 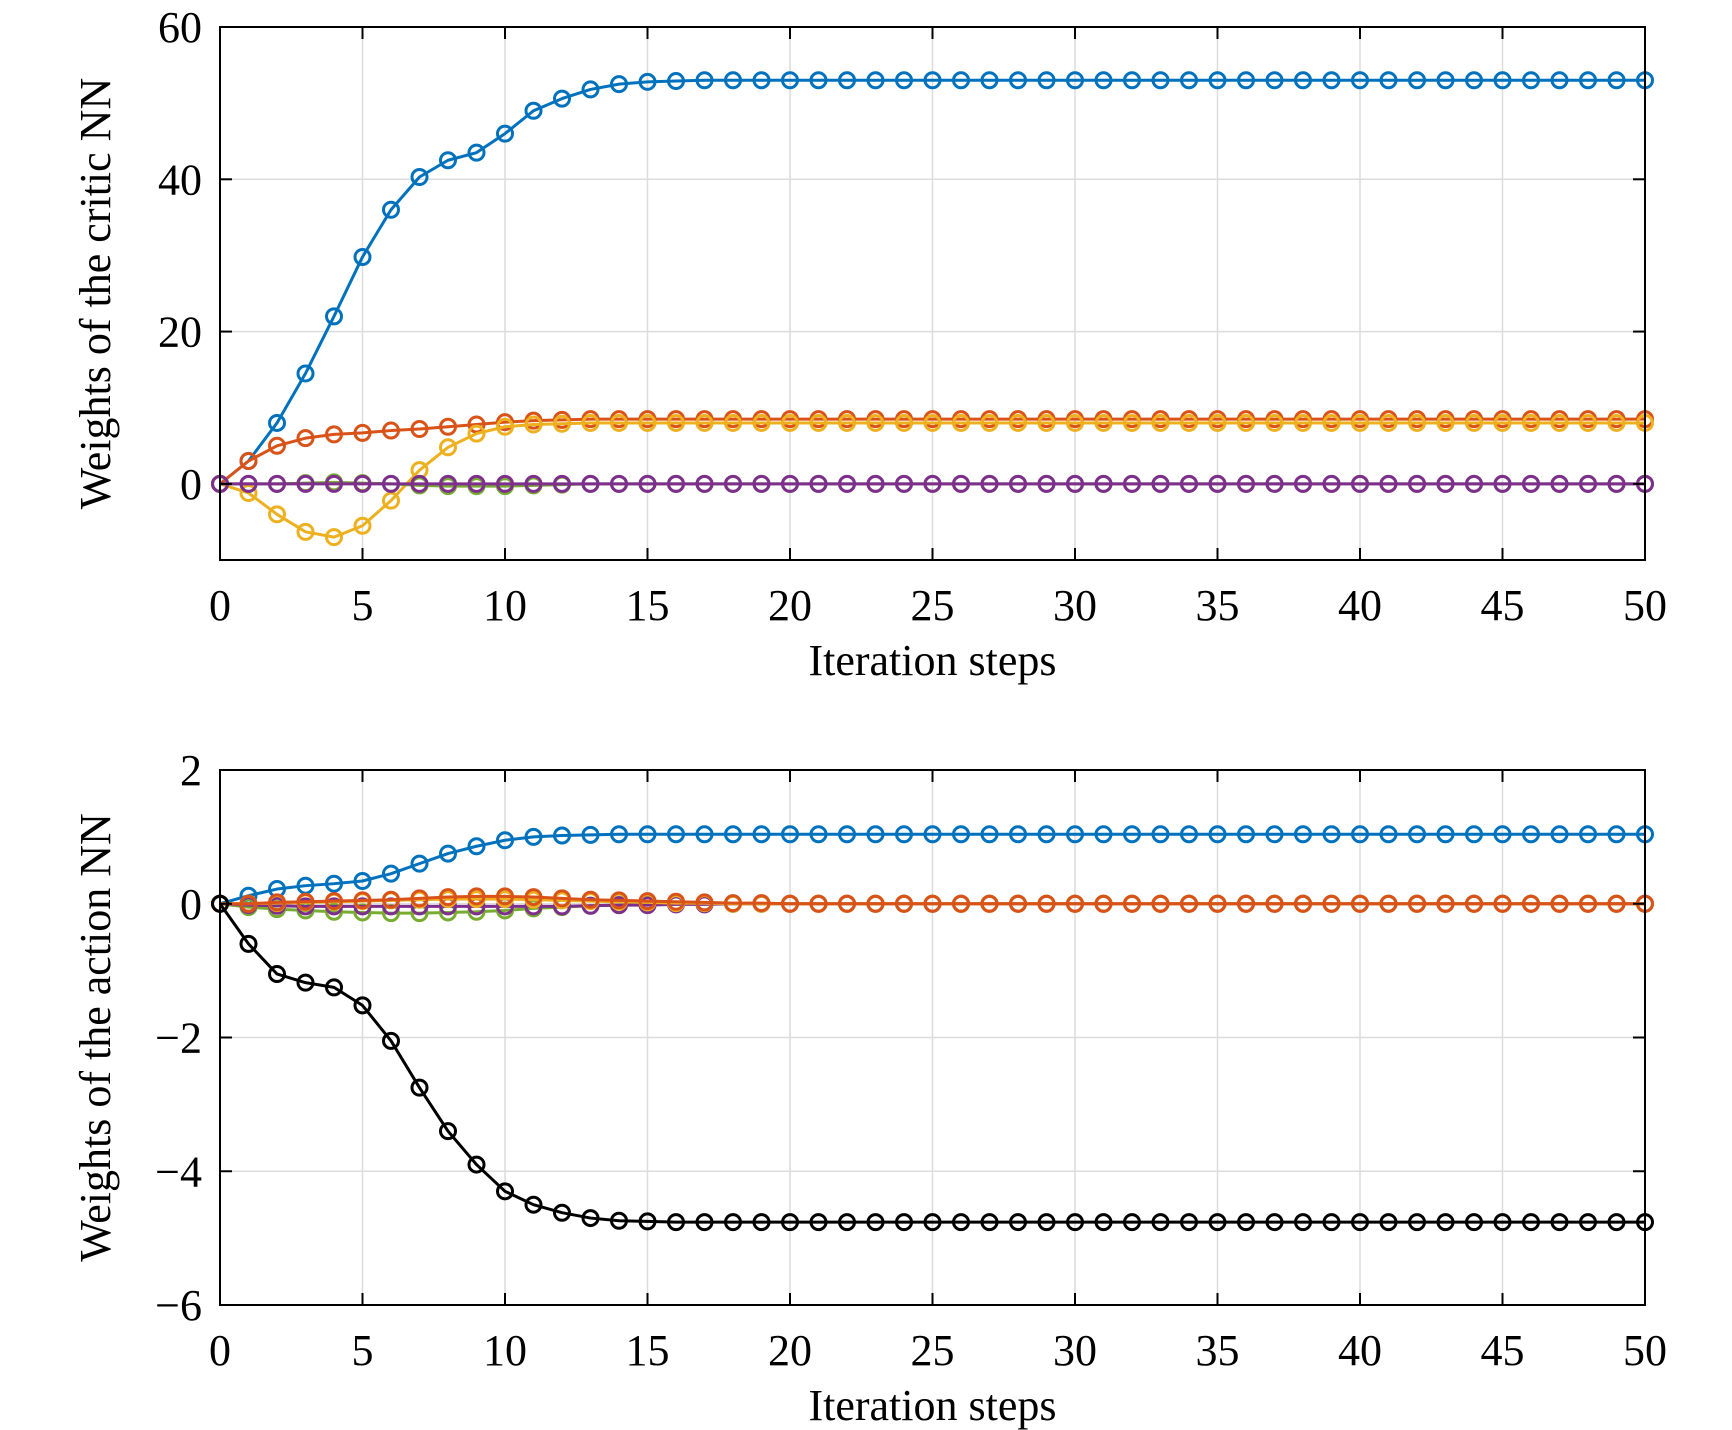 What do you see at coordinates (1503, 605) in the screenshot?
I see `x-tick-label: 45` at bounding box center [1503, 605].